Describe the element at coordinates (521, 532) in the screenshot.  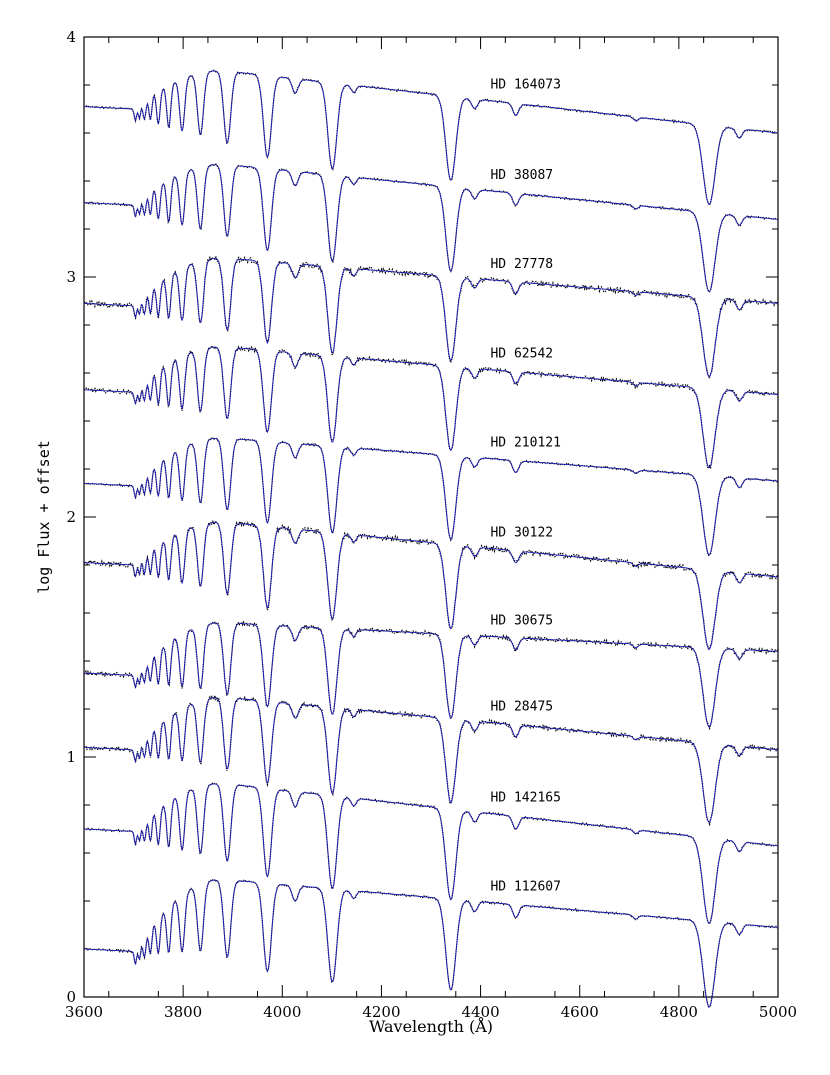
I see `series-label: HD 30122` at that location.